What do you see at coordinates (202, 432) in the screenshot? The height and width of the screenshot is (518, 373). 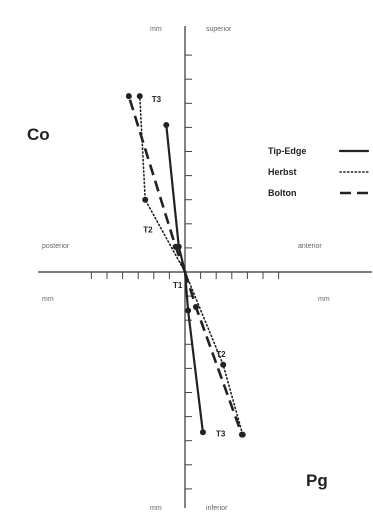 I see `point-tip-edge-pogonion-t3` at bounding box center [202, 432].